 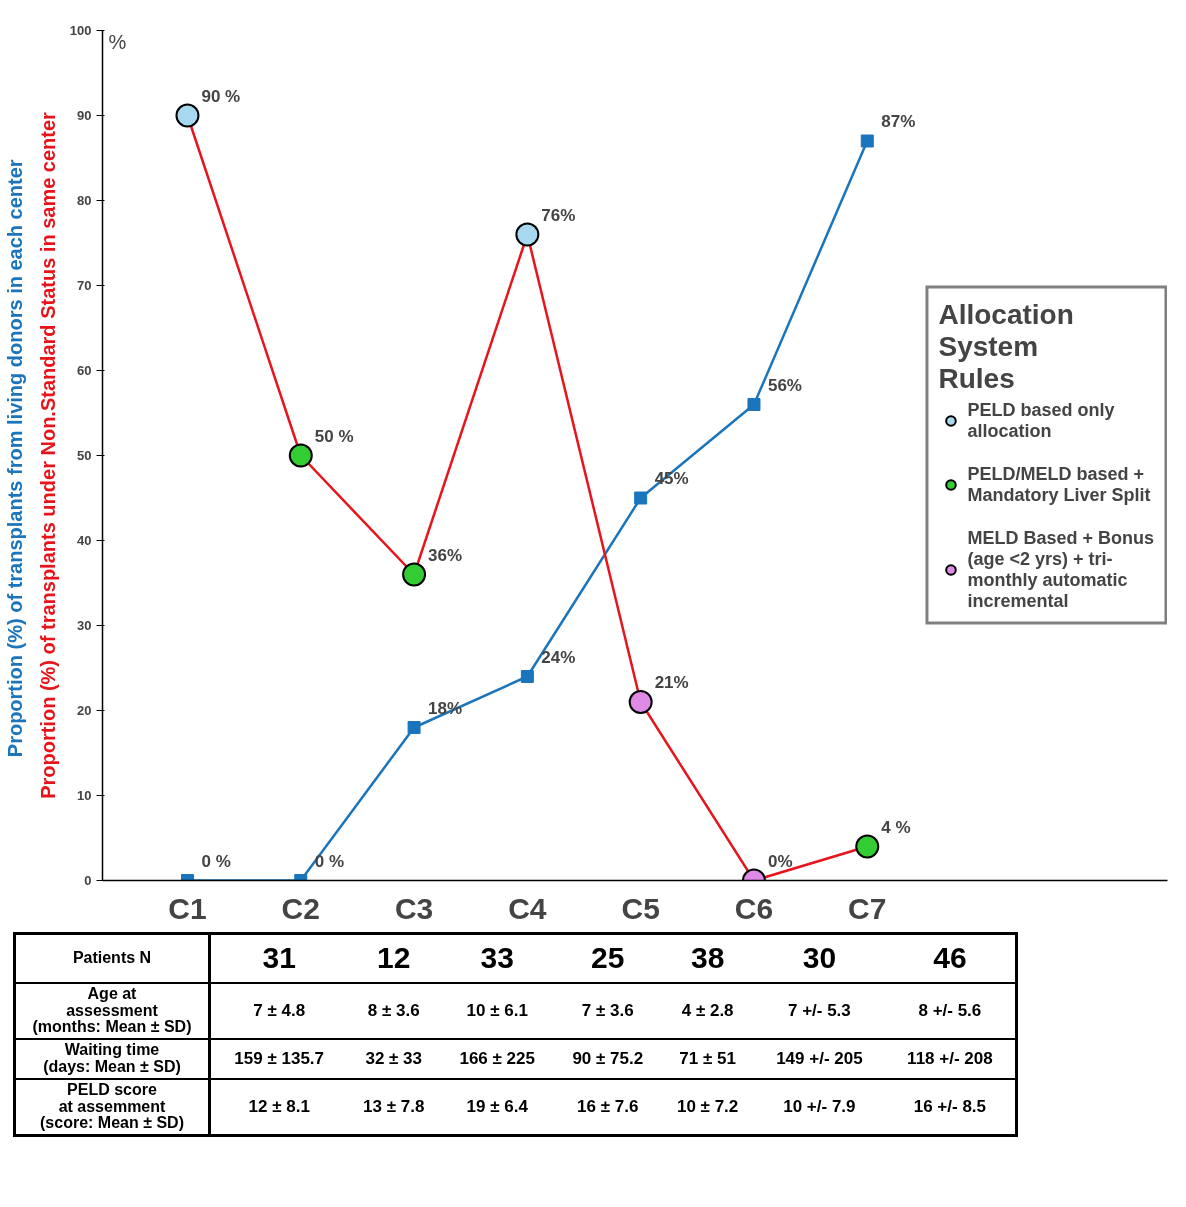 I want to click on text: 16 +/- 8.5, so click(x=950, y=1106).